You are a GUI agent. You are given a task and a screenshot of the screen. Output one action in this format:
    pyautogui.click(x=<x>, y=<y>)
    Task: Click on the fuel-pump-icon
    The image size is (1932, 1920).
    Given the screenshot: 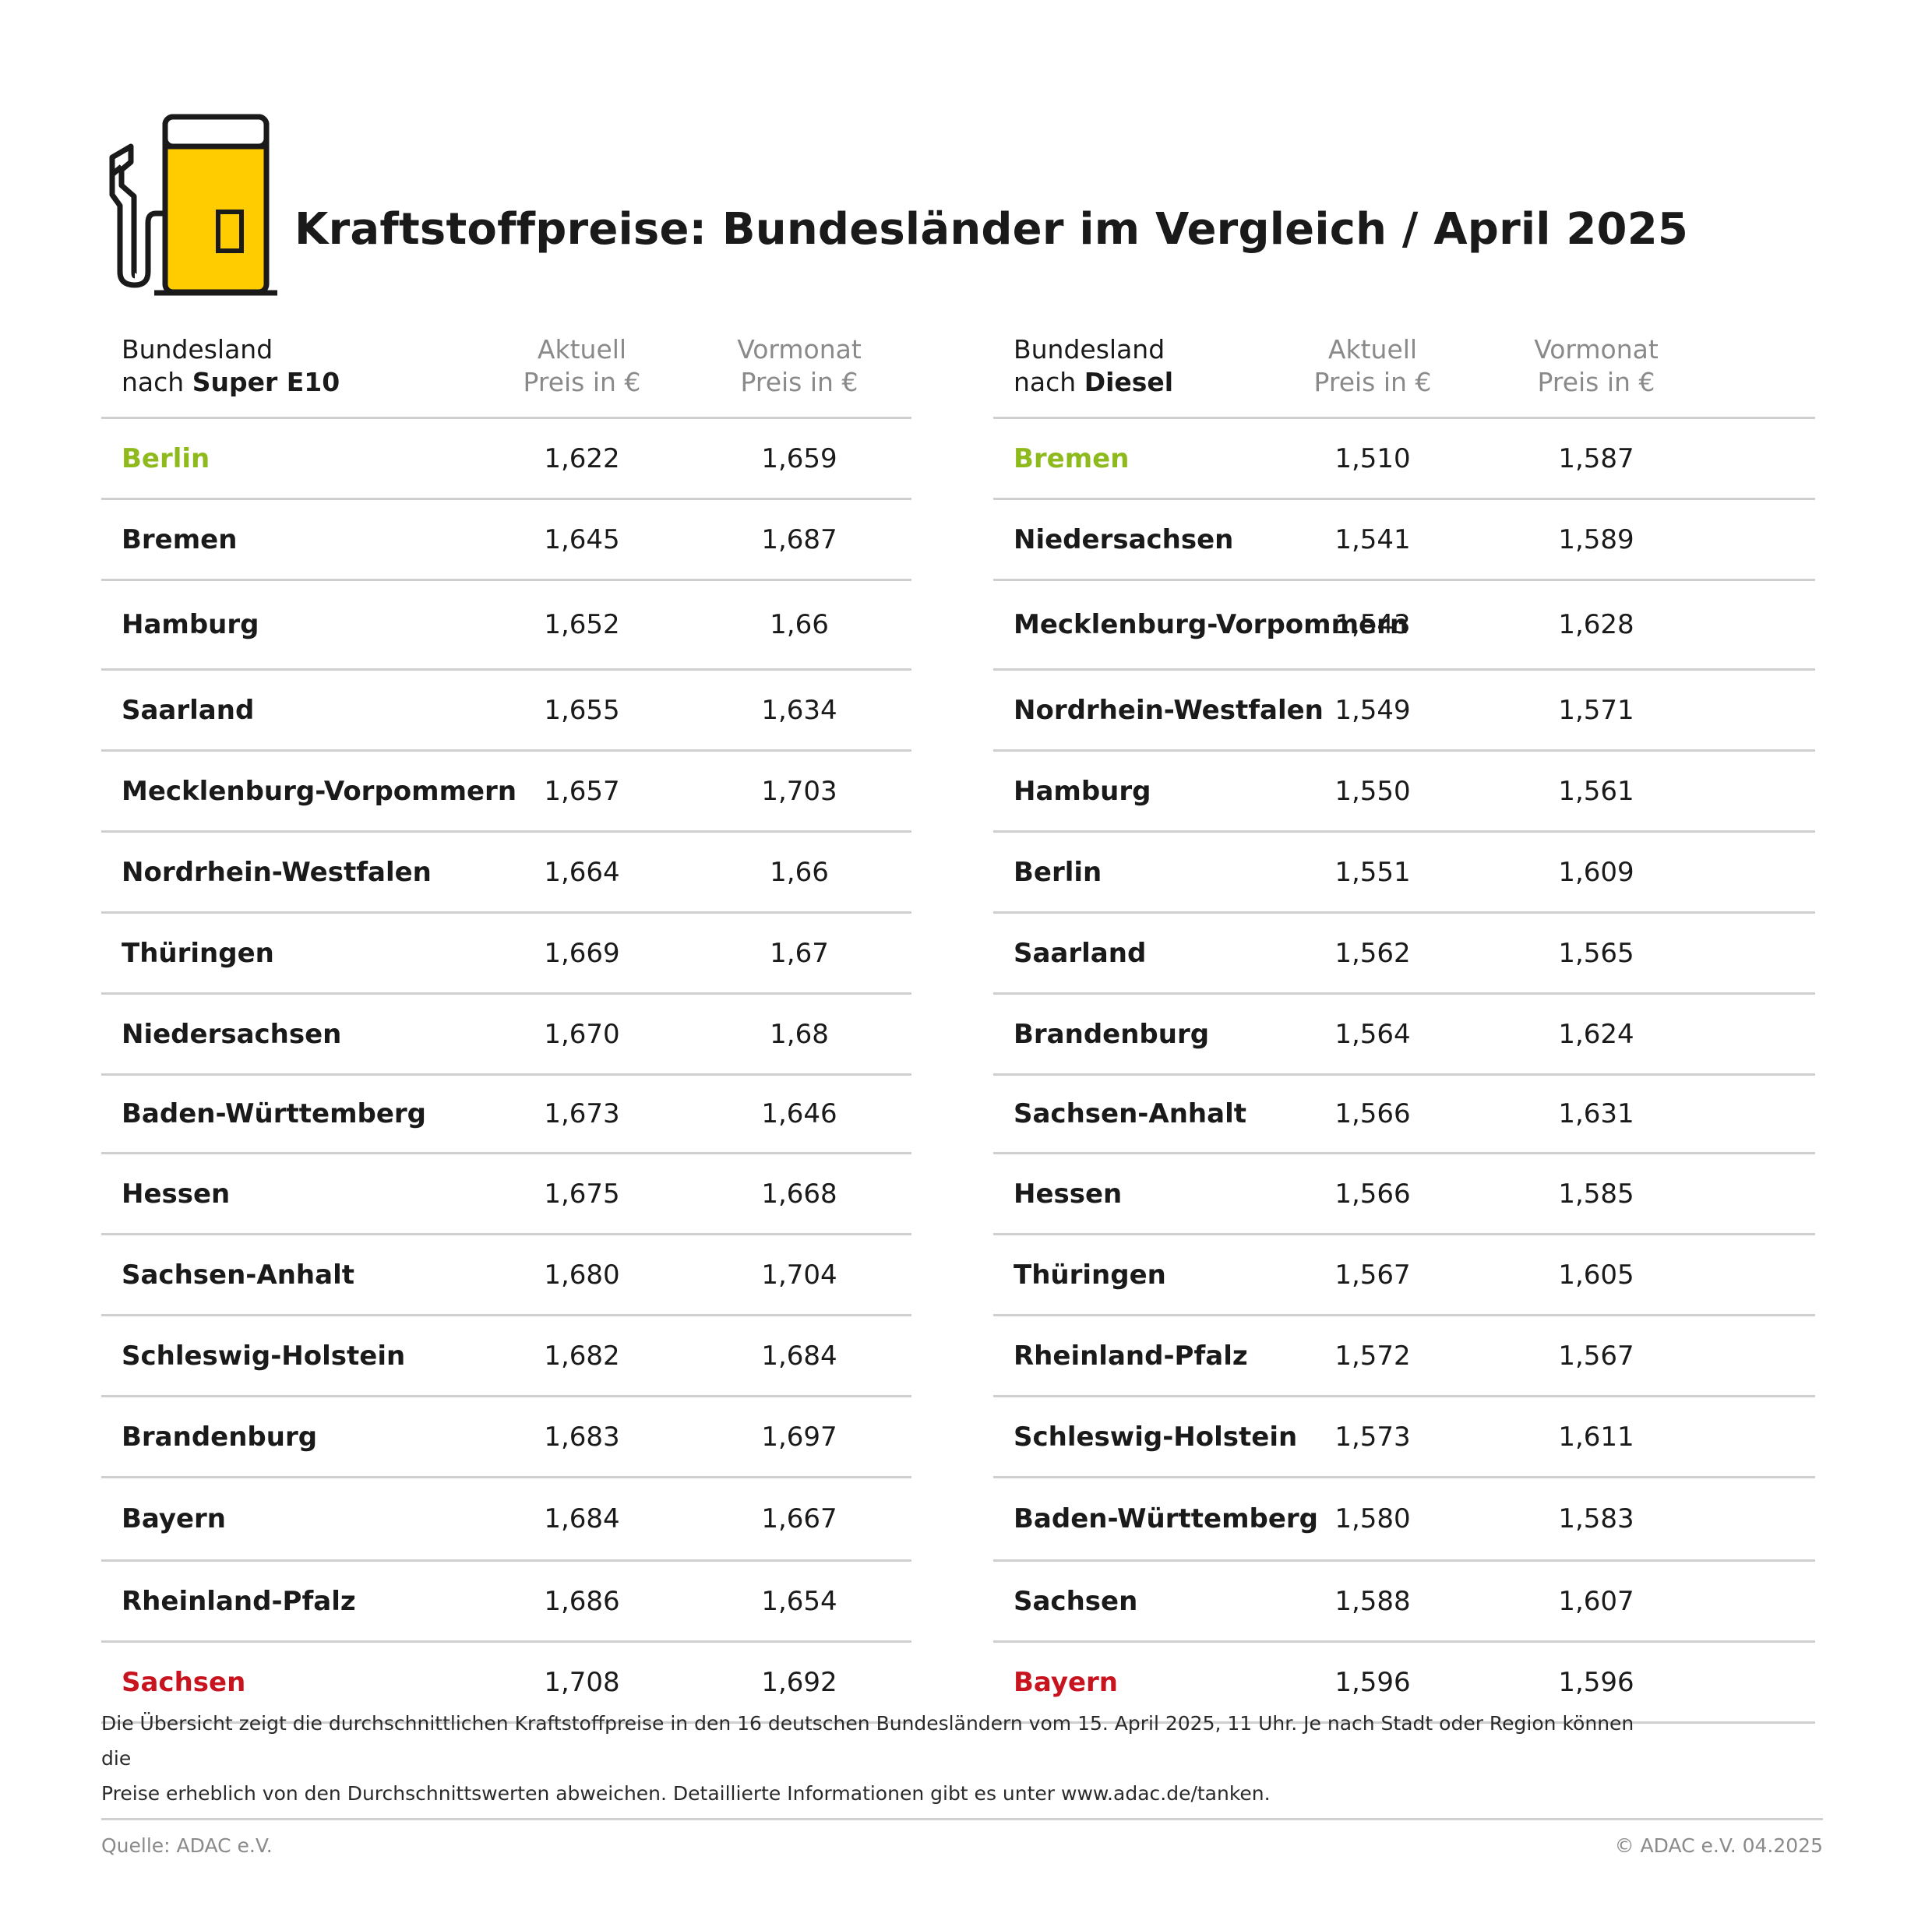 What is the action you would take?
    pyautogui.click(x=193, y=205)
    